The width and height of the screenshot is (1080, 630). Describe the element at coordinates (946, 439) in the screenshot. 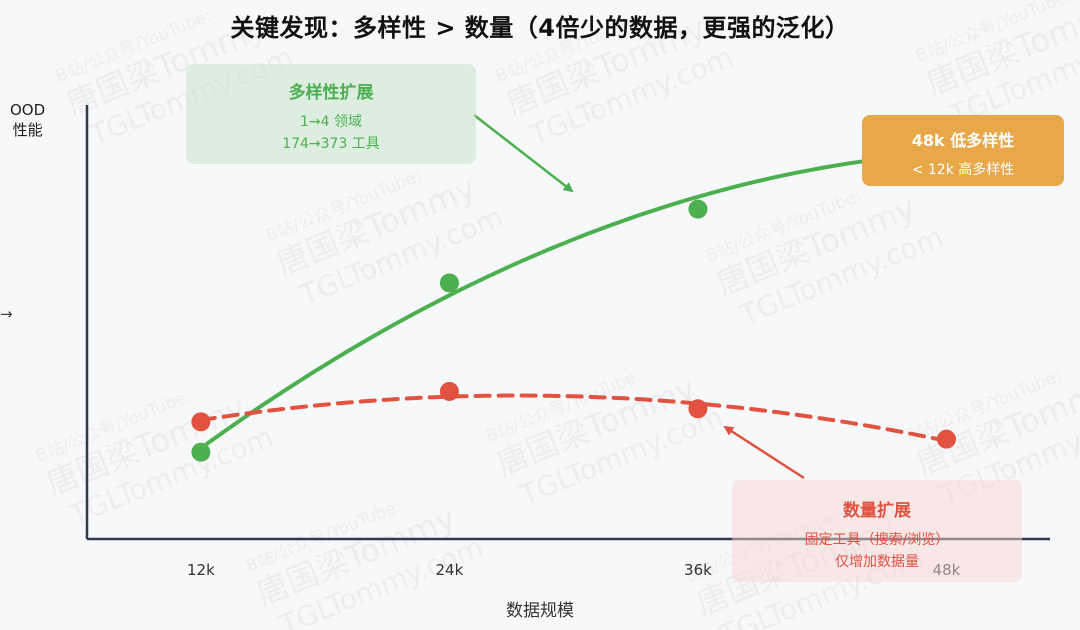

I see `quantity-point-48k` at that location.